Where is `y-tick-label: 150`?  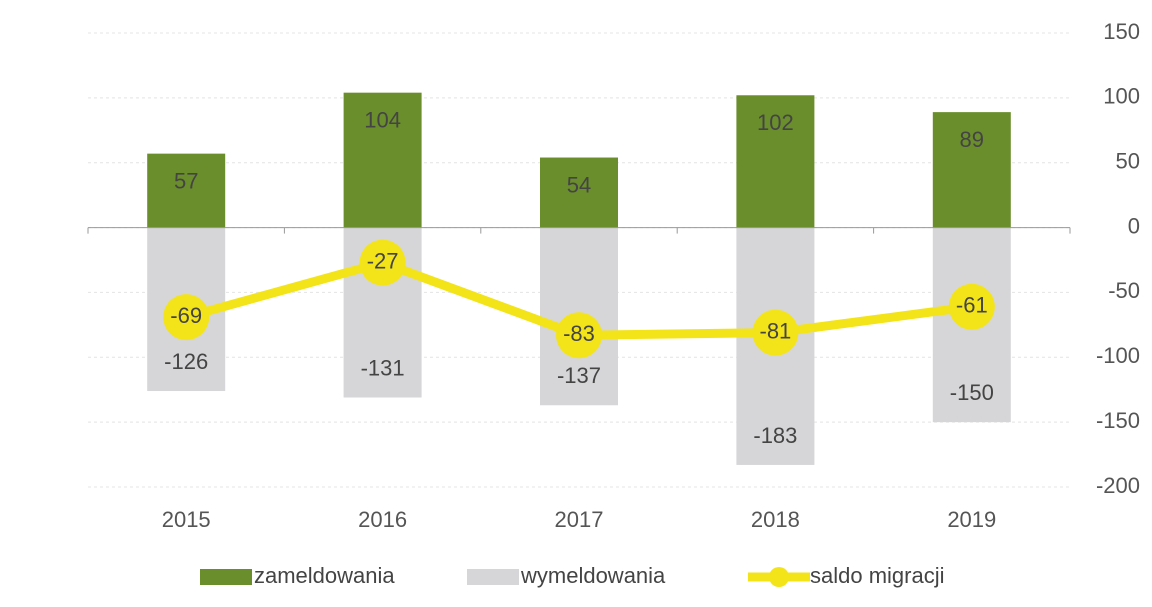 y-tick-label: 150 is located at coordinates (1121, 31).